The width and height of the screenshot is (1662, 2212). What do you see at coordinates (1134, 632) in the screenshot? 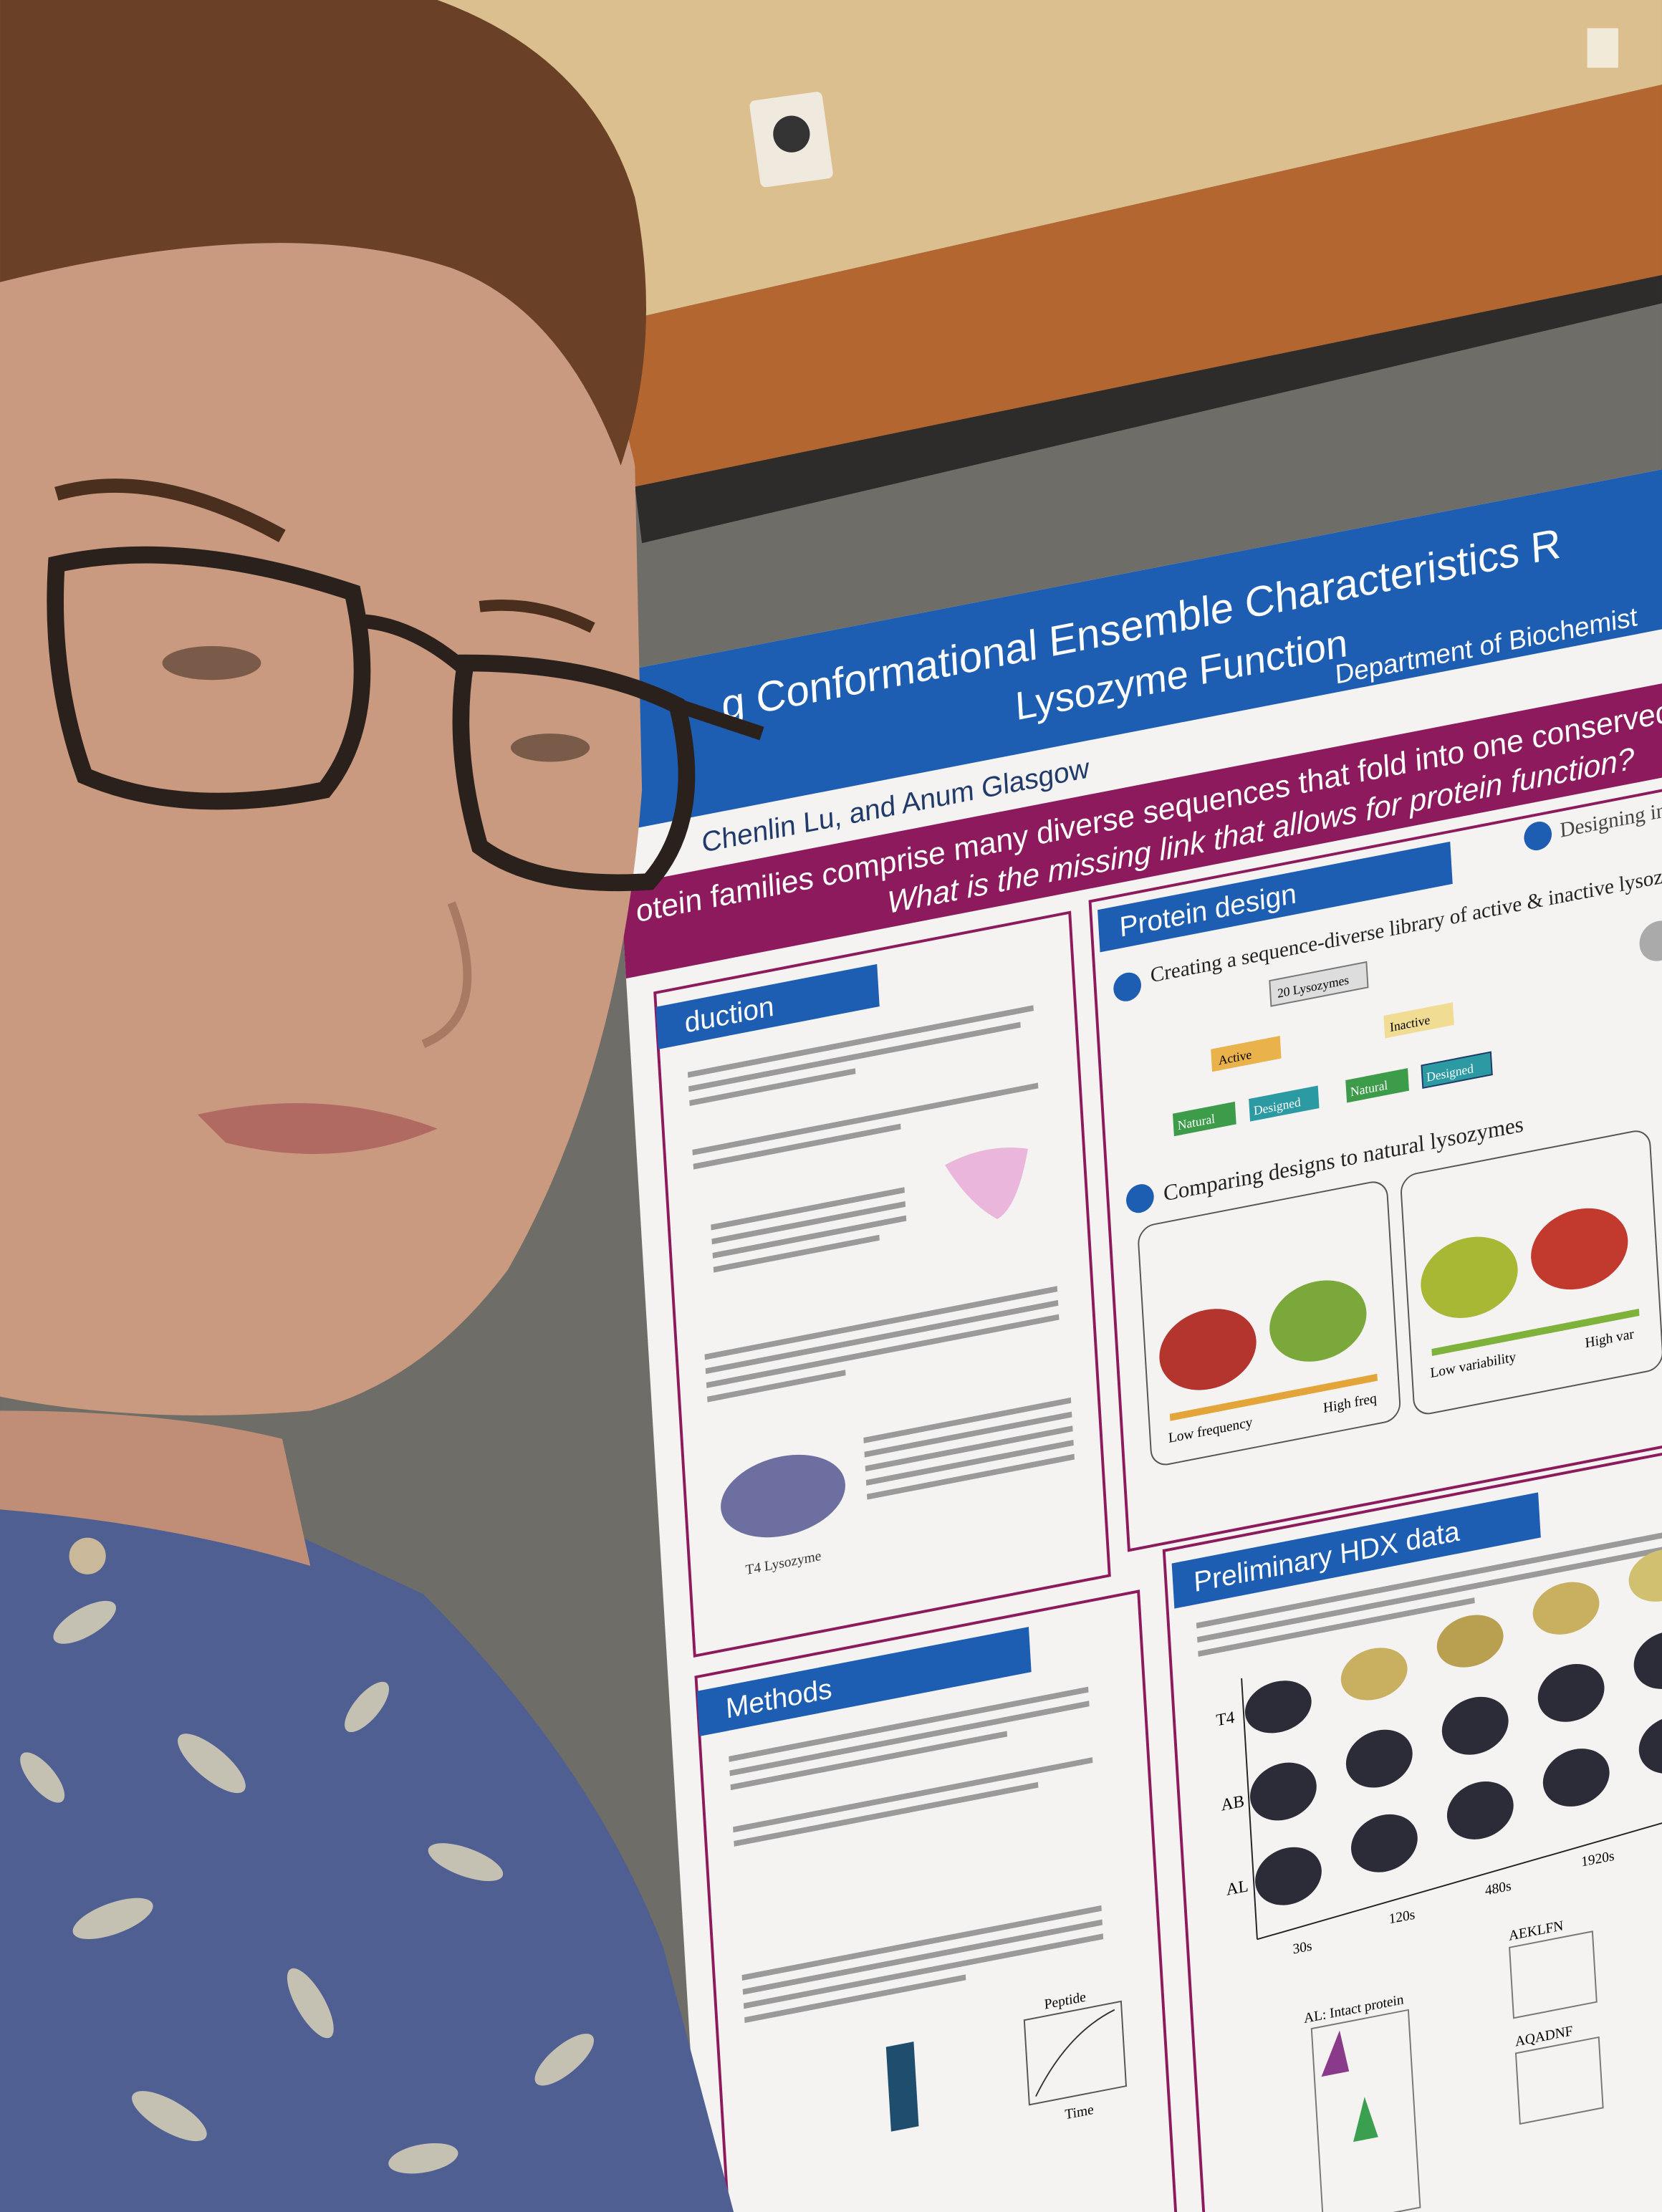
I see `title-band` at bounding box center [1134, 632].